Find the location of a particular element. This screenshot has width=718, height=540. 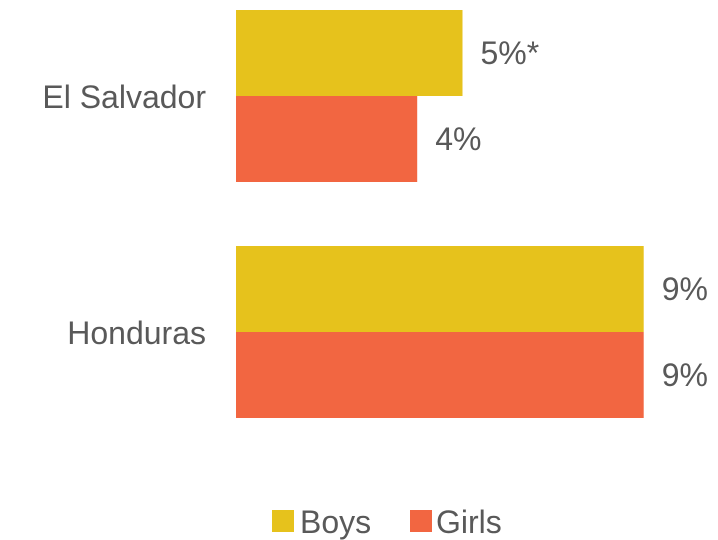

legend-label-girls: Girls is located at coordinates (469, 522).